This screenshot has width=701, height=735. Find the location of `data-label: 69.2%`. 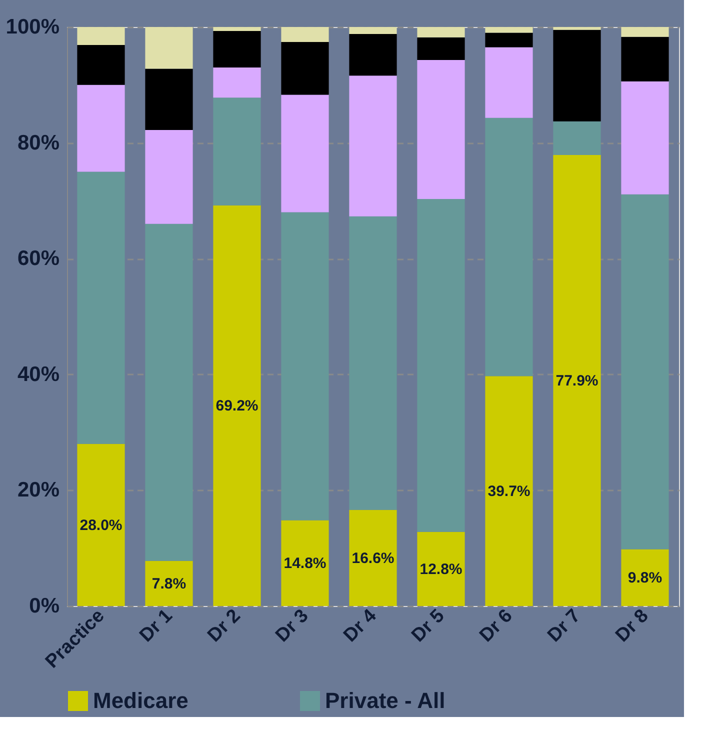

data-label: 69.2% is located at coordinates (237, 406).